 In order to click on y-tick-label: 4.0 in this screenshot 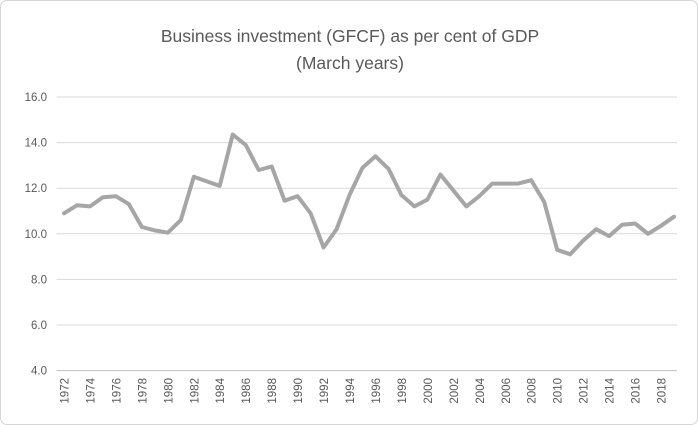, I will do `click(39, 372)`.